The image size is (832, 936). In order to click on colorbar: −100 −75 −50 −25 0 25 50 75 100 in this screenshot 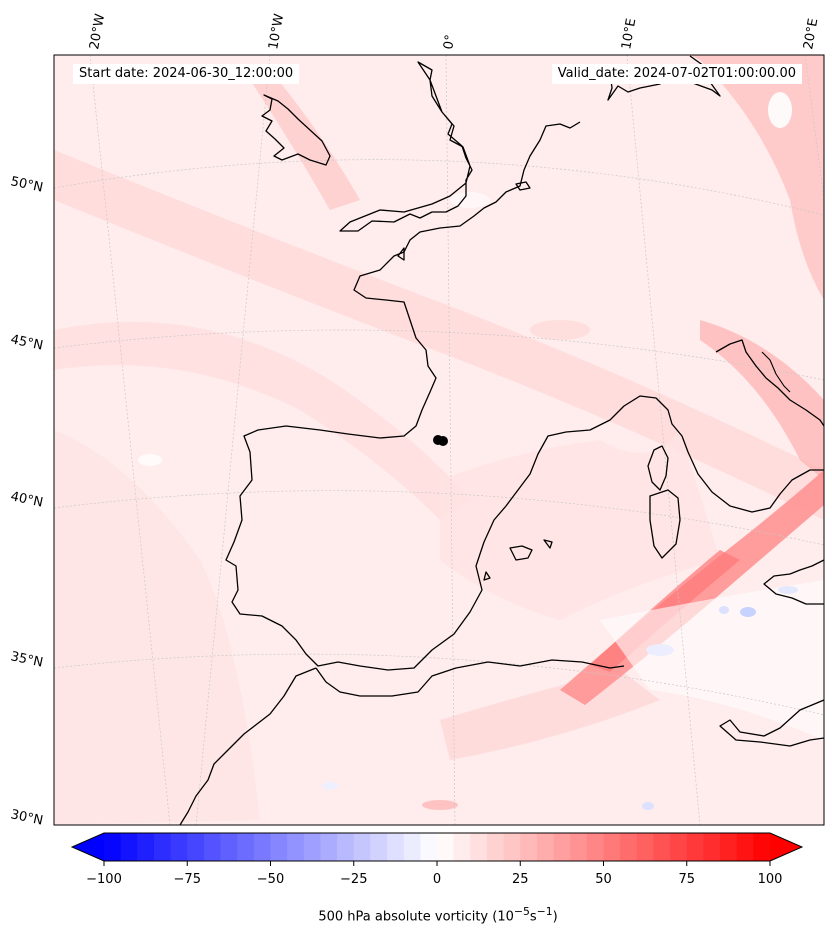, I will do `click(437, 859)`.